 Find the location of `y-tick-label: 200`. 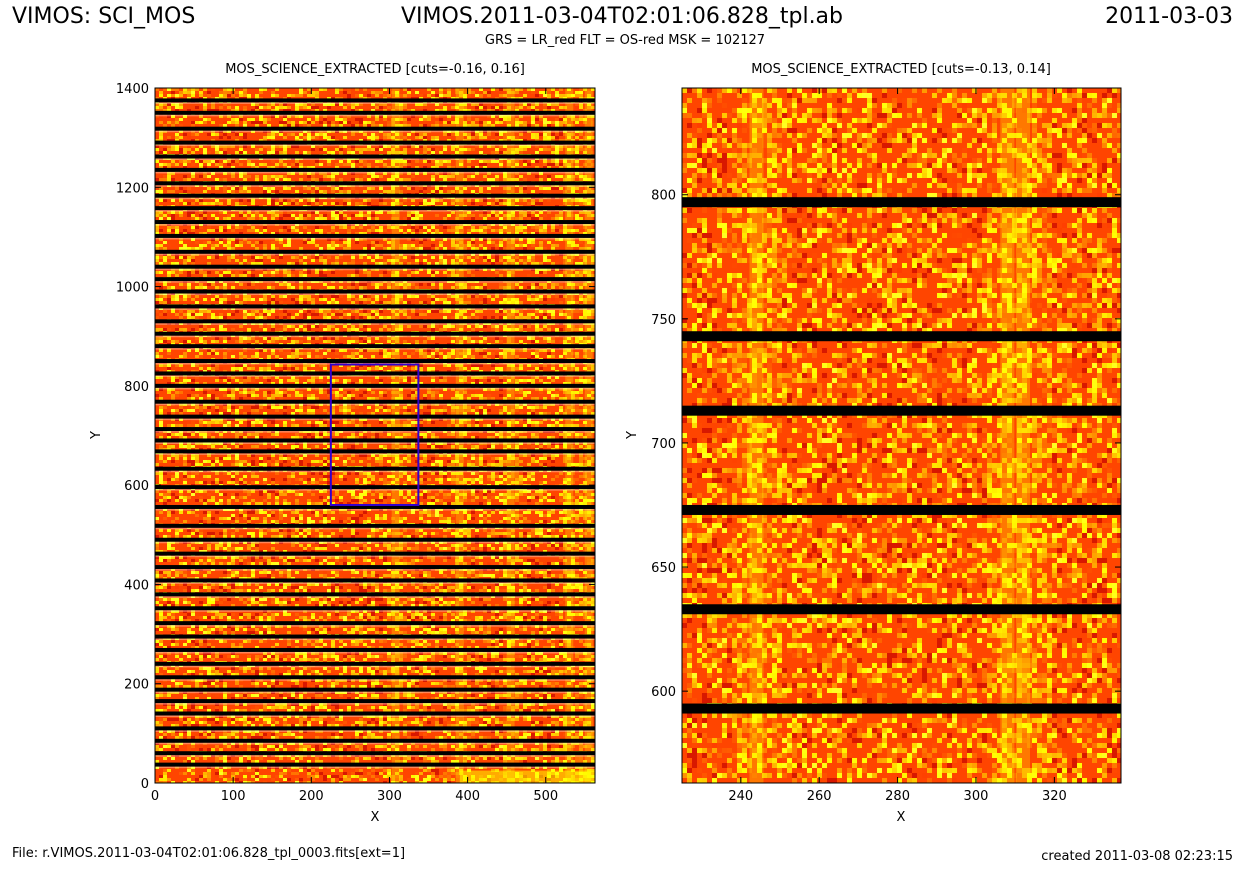

y-tick-label: 200 is located at coordinates (136, 685).